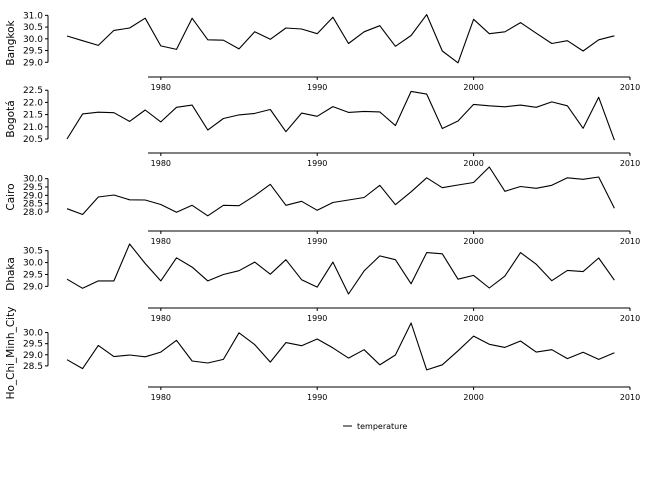 Image resolution: width=672 pixels, height=484 pixels. I want to click on series-line-dhaka, so click(340, 269).